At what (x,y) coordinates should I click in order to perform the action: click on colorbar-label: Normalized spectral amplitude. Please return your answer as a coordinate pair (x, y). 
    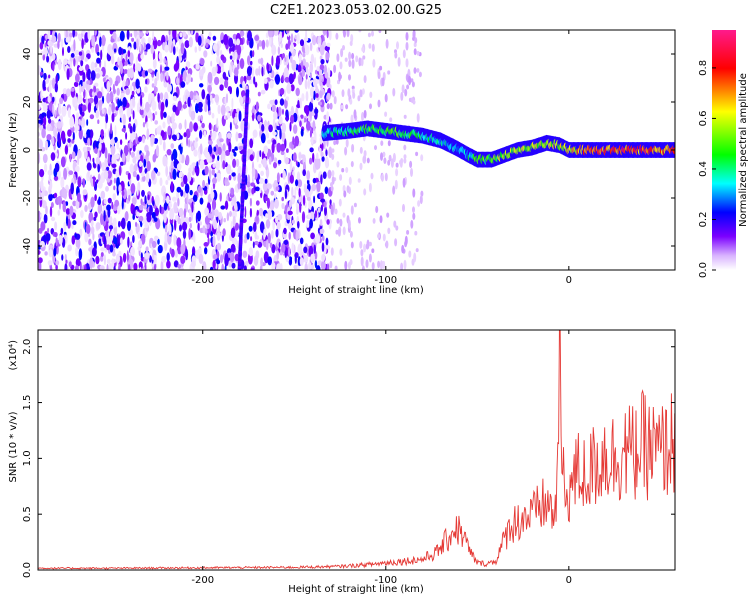
    Looking at the image, I should click on (743, 150).